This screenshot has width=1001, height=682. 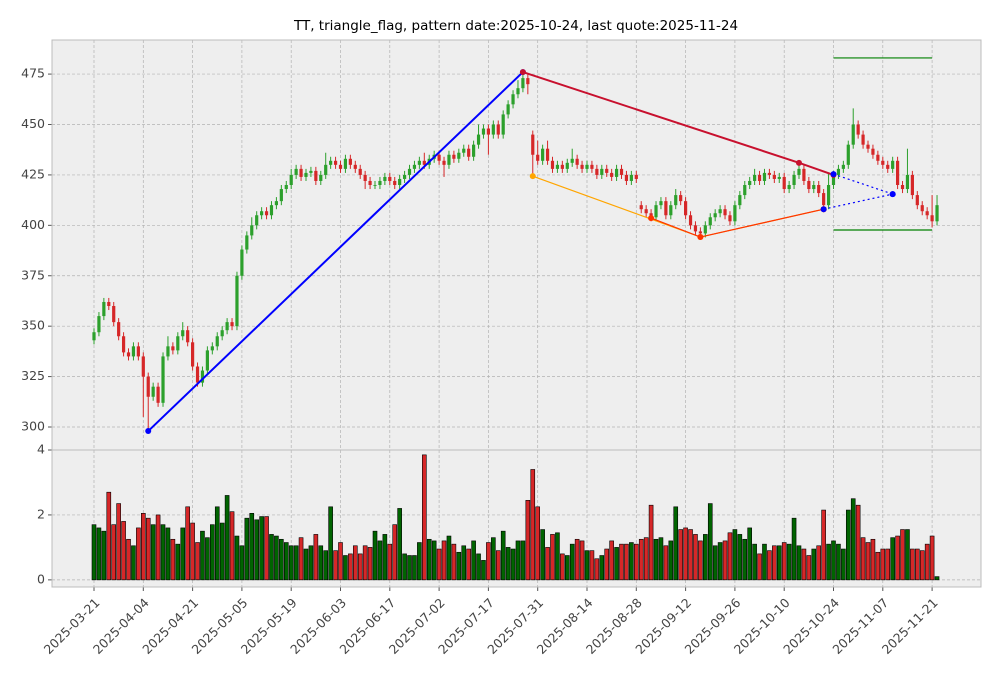 What do you see at coordinates (33, 73) in the screenshot?
I see `y-tick-label: 475` at bounding box center [33, 73].